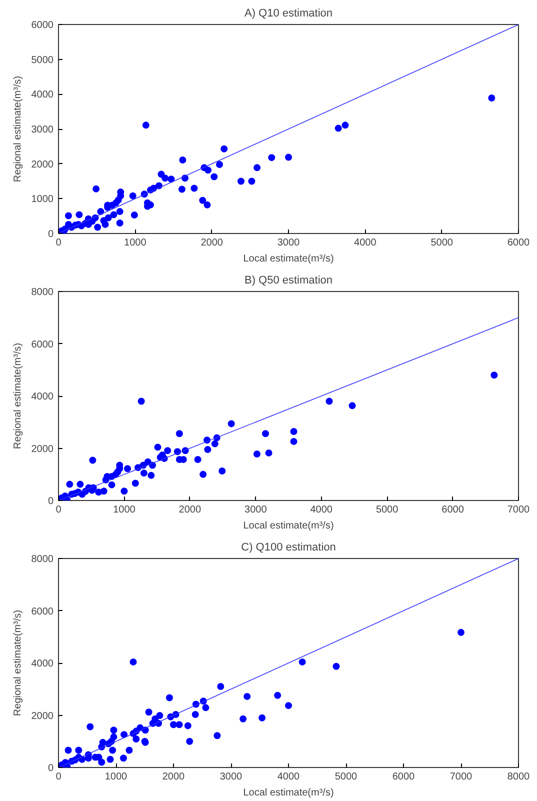  Describe the element at coordinates (288, 280) in the screenshot. I see `chart-title: B) Q50 estimation` at that location.